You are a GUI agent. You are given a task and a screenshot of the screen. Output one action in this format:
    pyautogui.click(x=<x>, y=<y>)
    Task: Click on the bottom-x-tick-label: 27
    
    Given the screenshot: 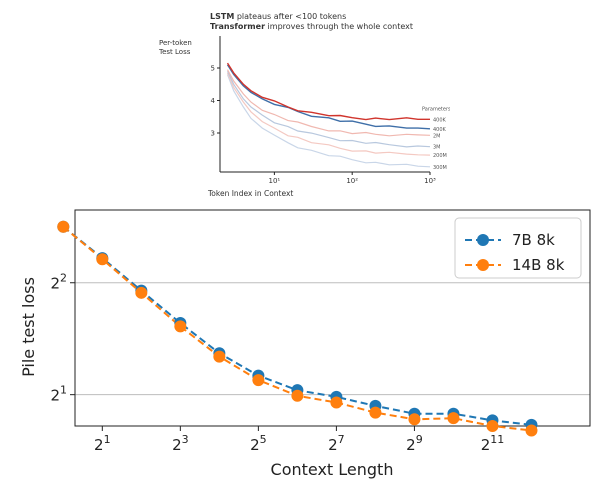 What is the action you would take?
    pyautogui.click(x=336, y=443)
    